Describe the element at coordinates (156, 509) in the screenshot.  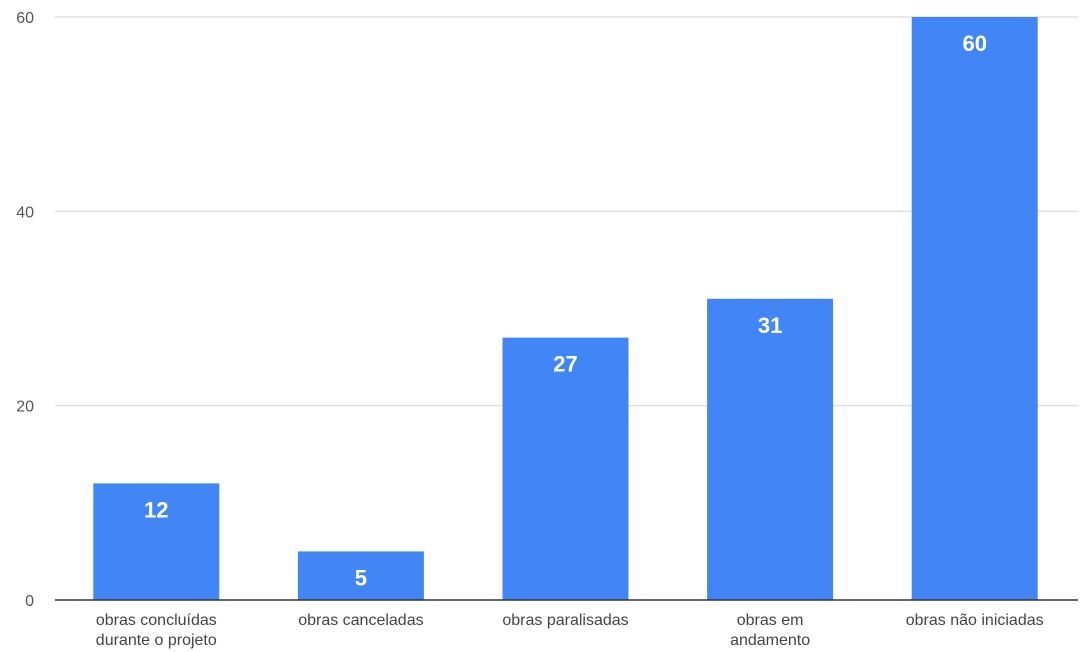
I see `bar-data-label: 12` at that location.